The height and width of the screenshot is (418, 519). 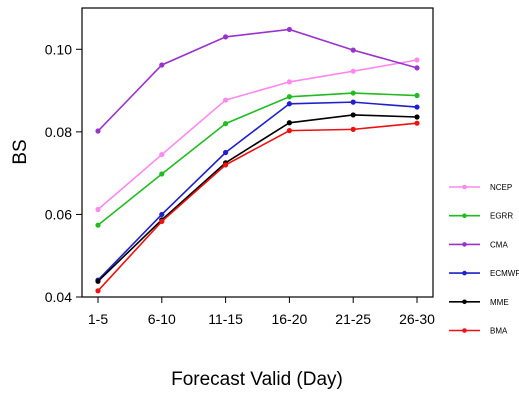 I want to click on legend-label: NCEP, so click(x=501, y=187).